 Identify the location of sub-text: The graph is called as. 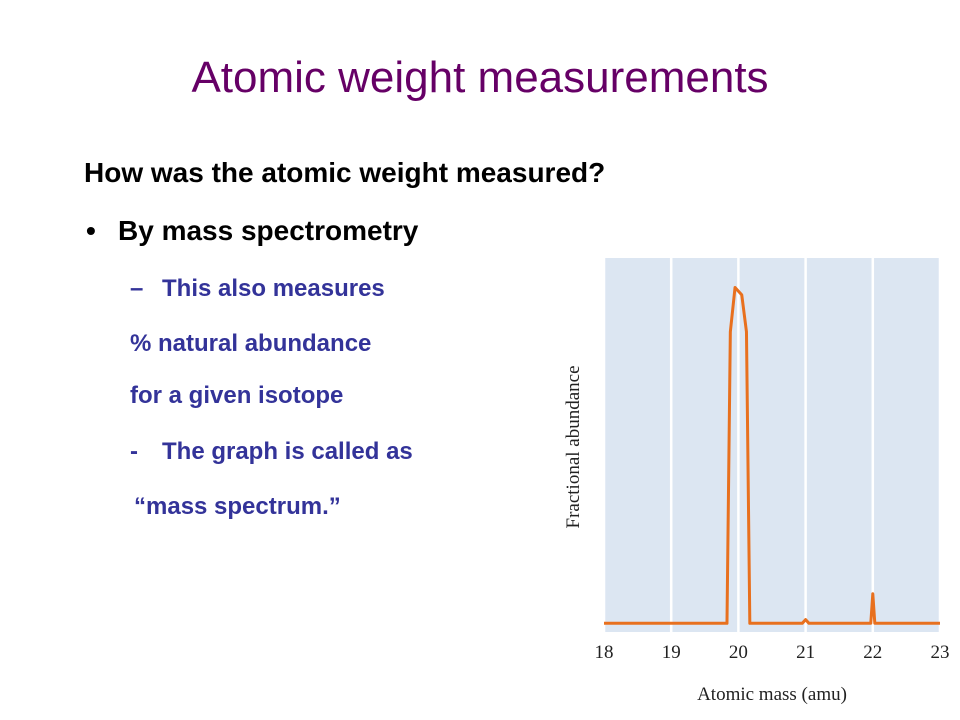
(287, 451).